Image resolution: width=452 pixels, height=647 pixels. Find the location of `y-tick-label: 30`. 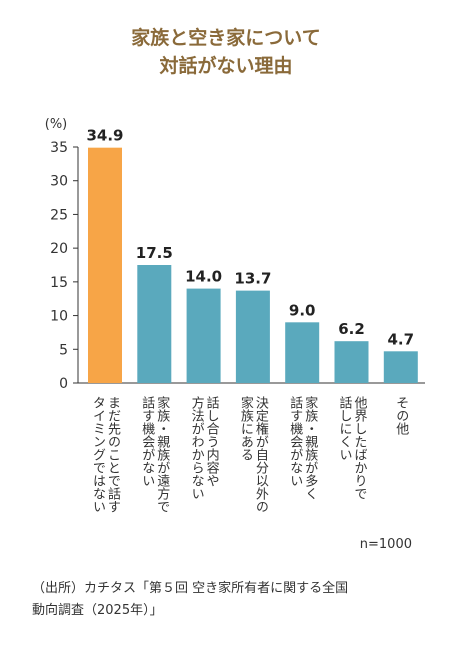

y-tick-label: 30 is located at coordinates (59, 182).